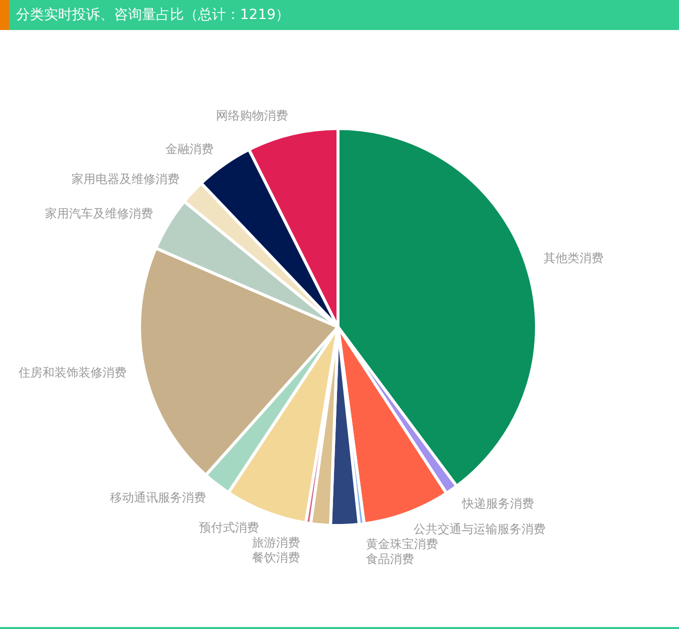 Image resolution: width=679 pixels, height=629 pixels. What do you see at coordinates (72, 373) in the screenshot?
I see `slice-label: 住房和装饰装修消费` at bounding box center [72, 373].